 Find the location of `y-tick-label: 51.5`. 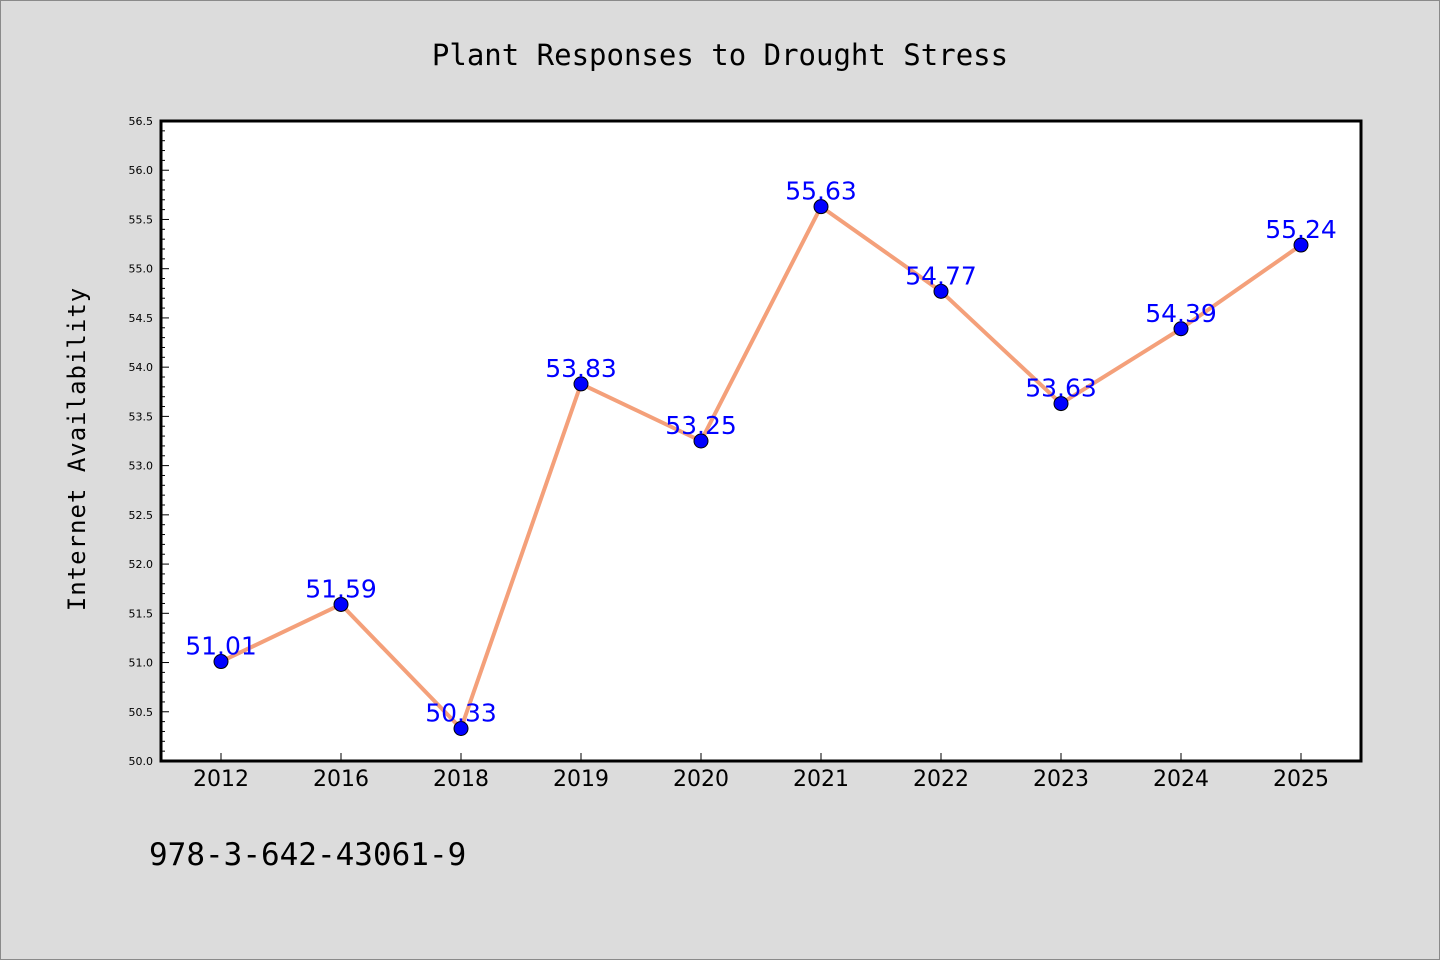

y-tick-label: 51.5 is located at coordinates (141, 613).